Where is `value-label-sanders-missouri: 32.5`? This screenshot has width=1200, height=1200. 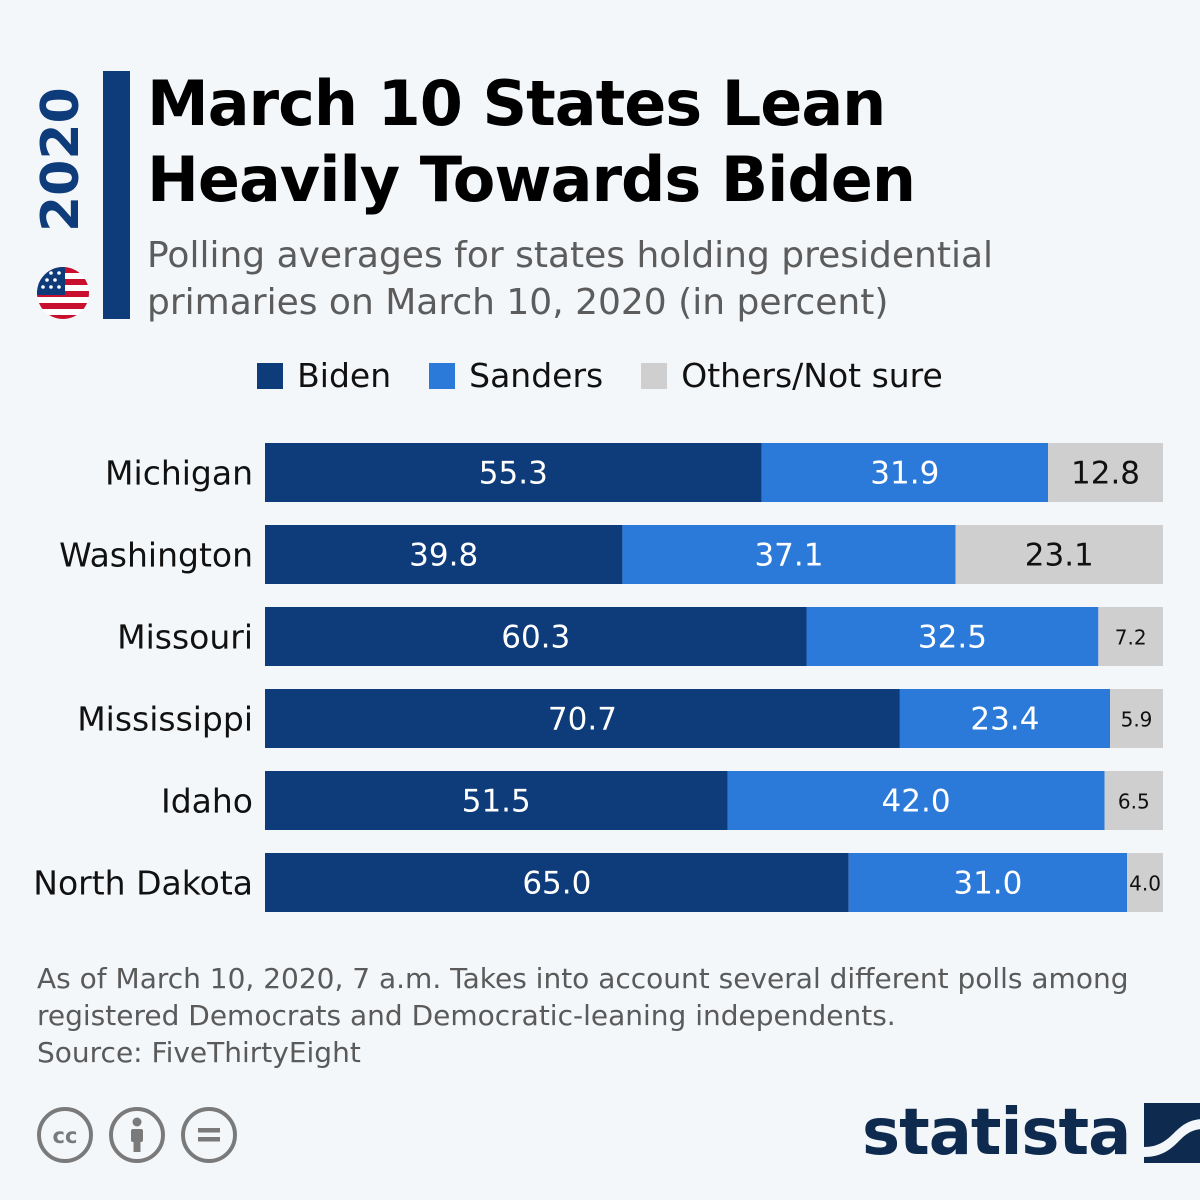 value-label-sanders-missouri: 32.5 is located at coordinates (952, 638).